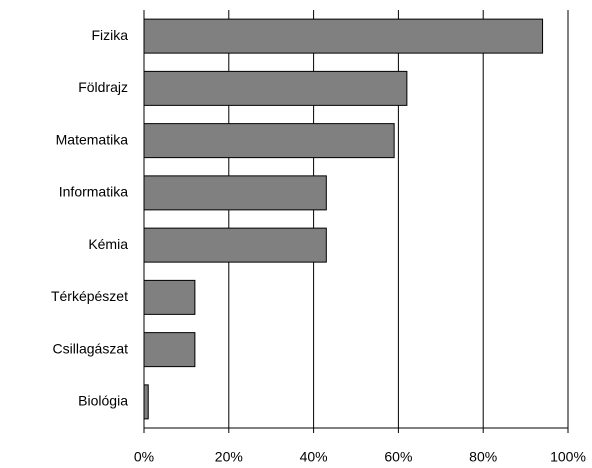 This screenshot has width=592, height=468. I want to click on y-tick-label: Csillagászat, so click(91, 348).